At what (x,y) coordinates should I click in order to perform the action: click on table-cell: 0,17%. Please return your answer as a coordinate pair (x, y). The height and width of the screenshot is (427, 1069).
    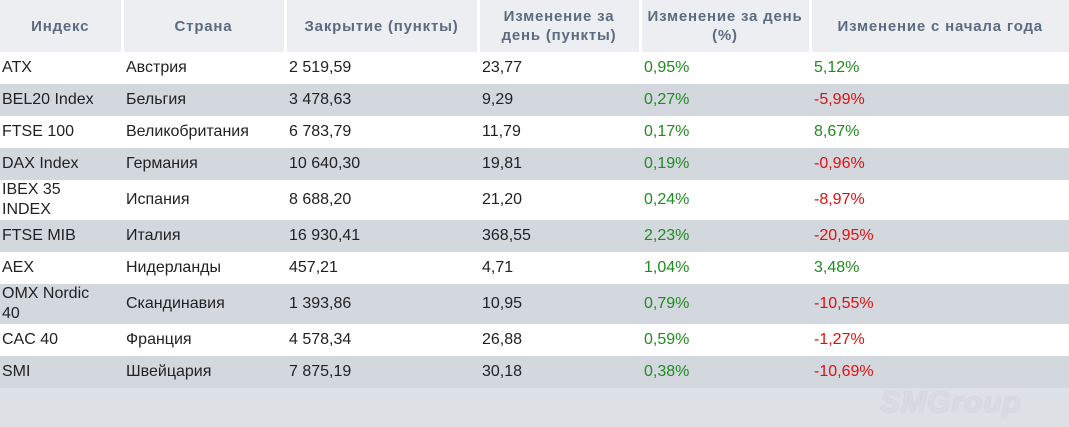
    Looking at the image, I should click on (725, 132).